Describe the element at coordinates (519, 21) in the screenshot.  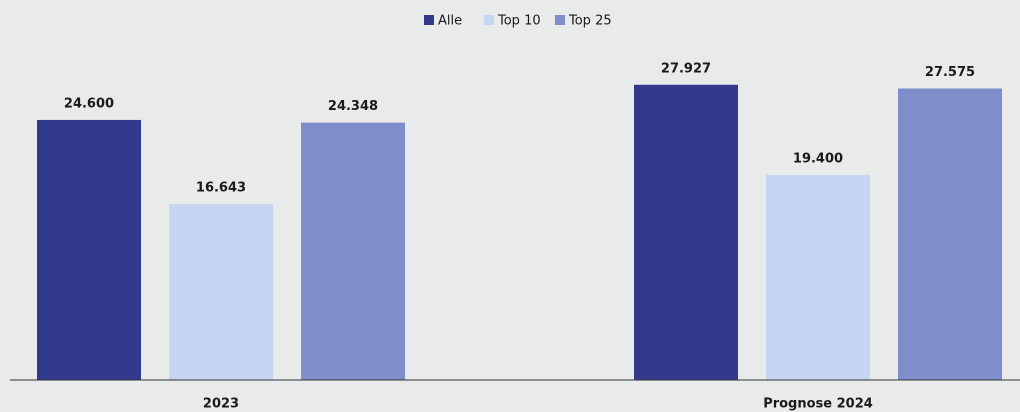
I see `legend-label: Top 10` at that location.